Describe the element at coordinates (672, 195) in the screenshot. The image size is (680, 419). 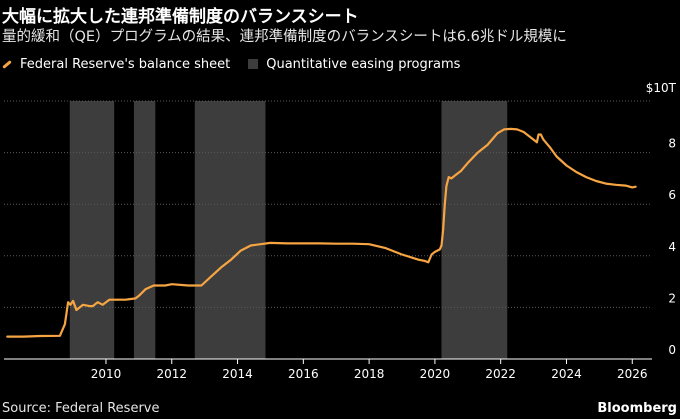
I see `y-tick-label: 6` at that location.